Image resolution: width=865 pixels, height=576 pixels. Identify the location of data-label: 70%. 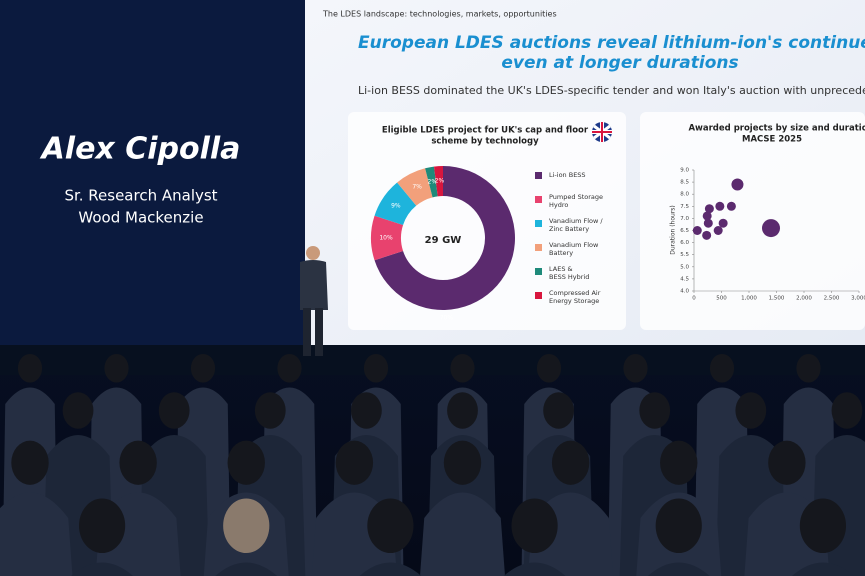
(447, 317).